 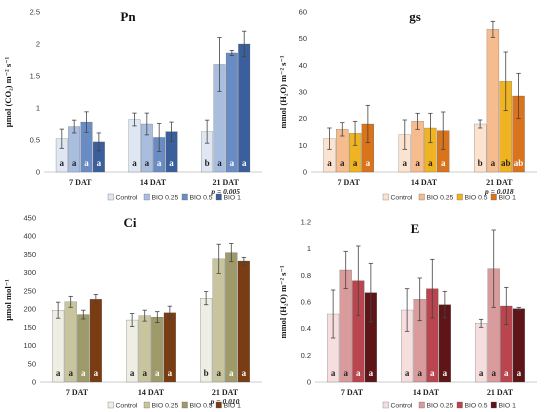 What do you see at coordinates (35, 76) in the screenshot?
I see `y-tick-label: 1.5` at bounding box center [35, 76].